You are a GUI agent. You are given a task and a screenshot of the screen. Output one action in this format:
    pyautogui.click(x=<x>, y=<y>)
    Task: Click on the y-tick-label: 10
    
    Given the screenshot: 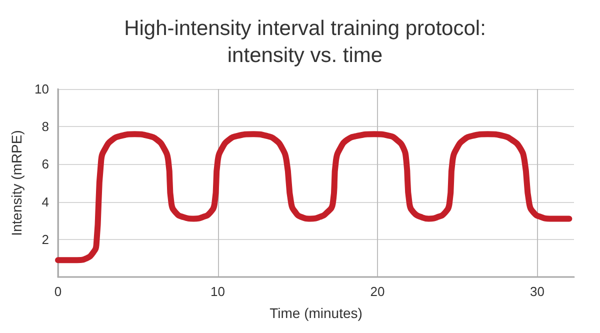 What is the action you would take?
    pyautogui.click(x=41, y=89)
    